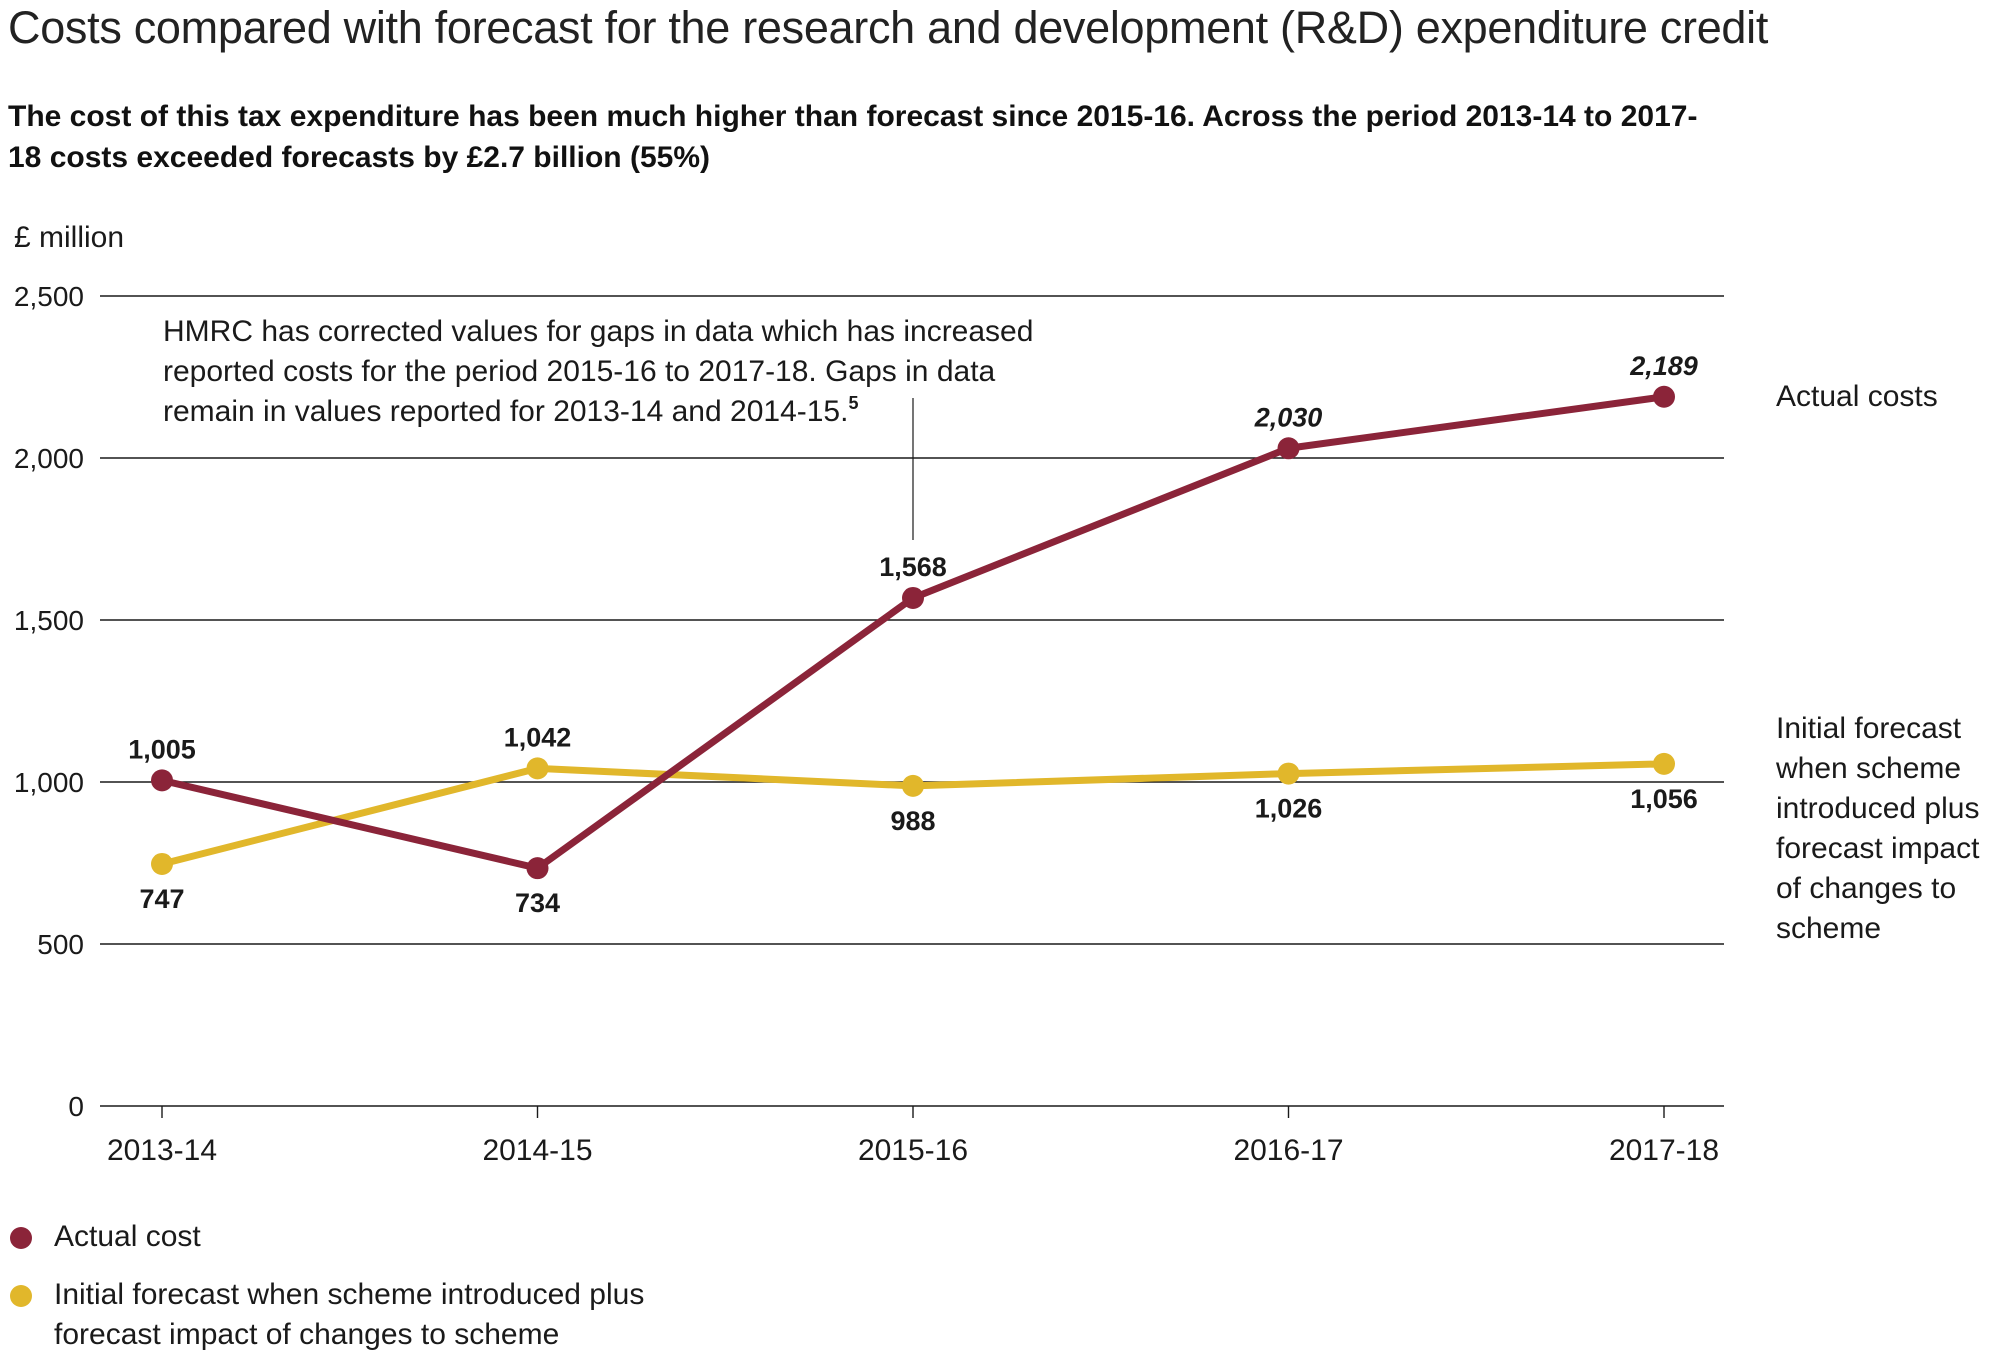 The width and height of the screenshot is (1994, 1366). What do you see at coordinates (69, 237) in the screenshot?
I see `y-axis-label: £ million` at bounding box center [69, 237].